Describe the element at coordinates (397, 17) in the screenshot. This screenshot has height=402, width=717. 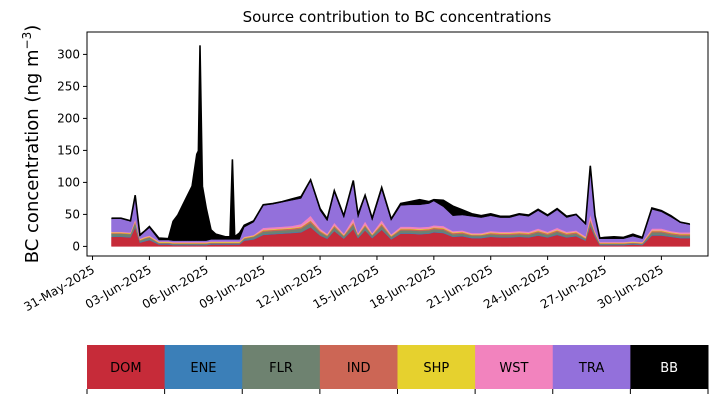
I see `chart-title: Source contribution to BC concentrations` at that location.